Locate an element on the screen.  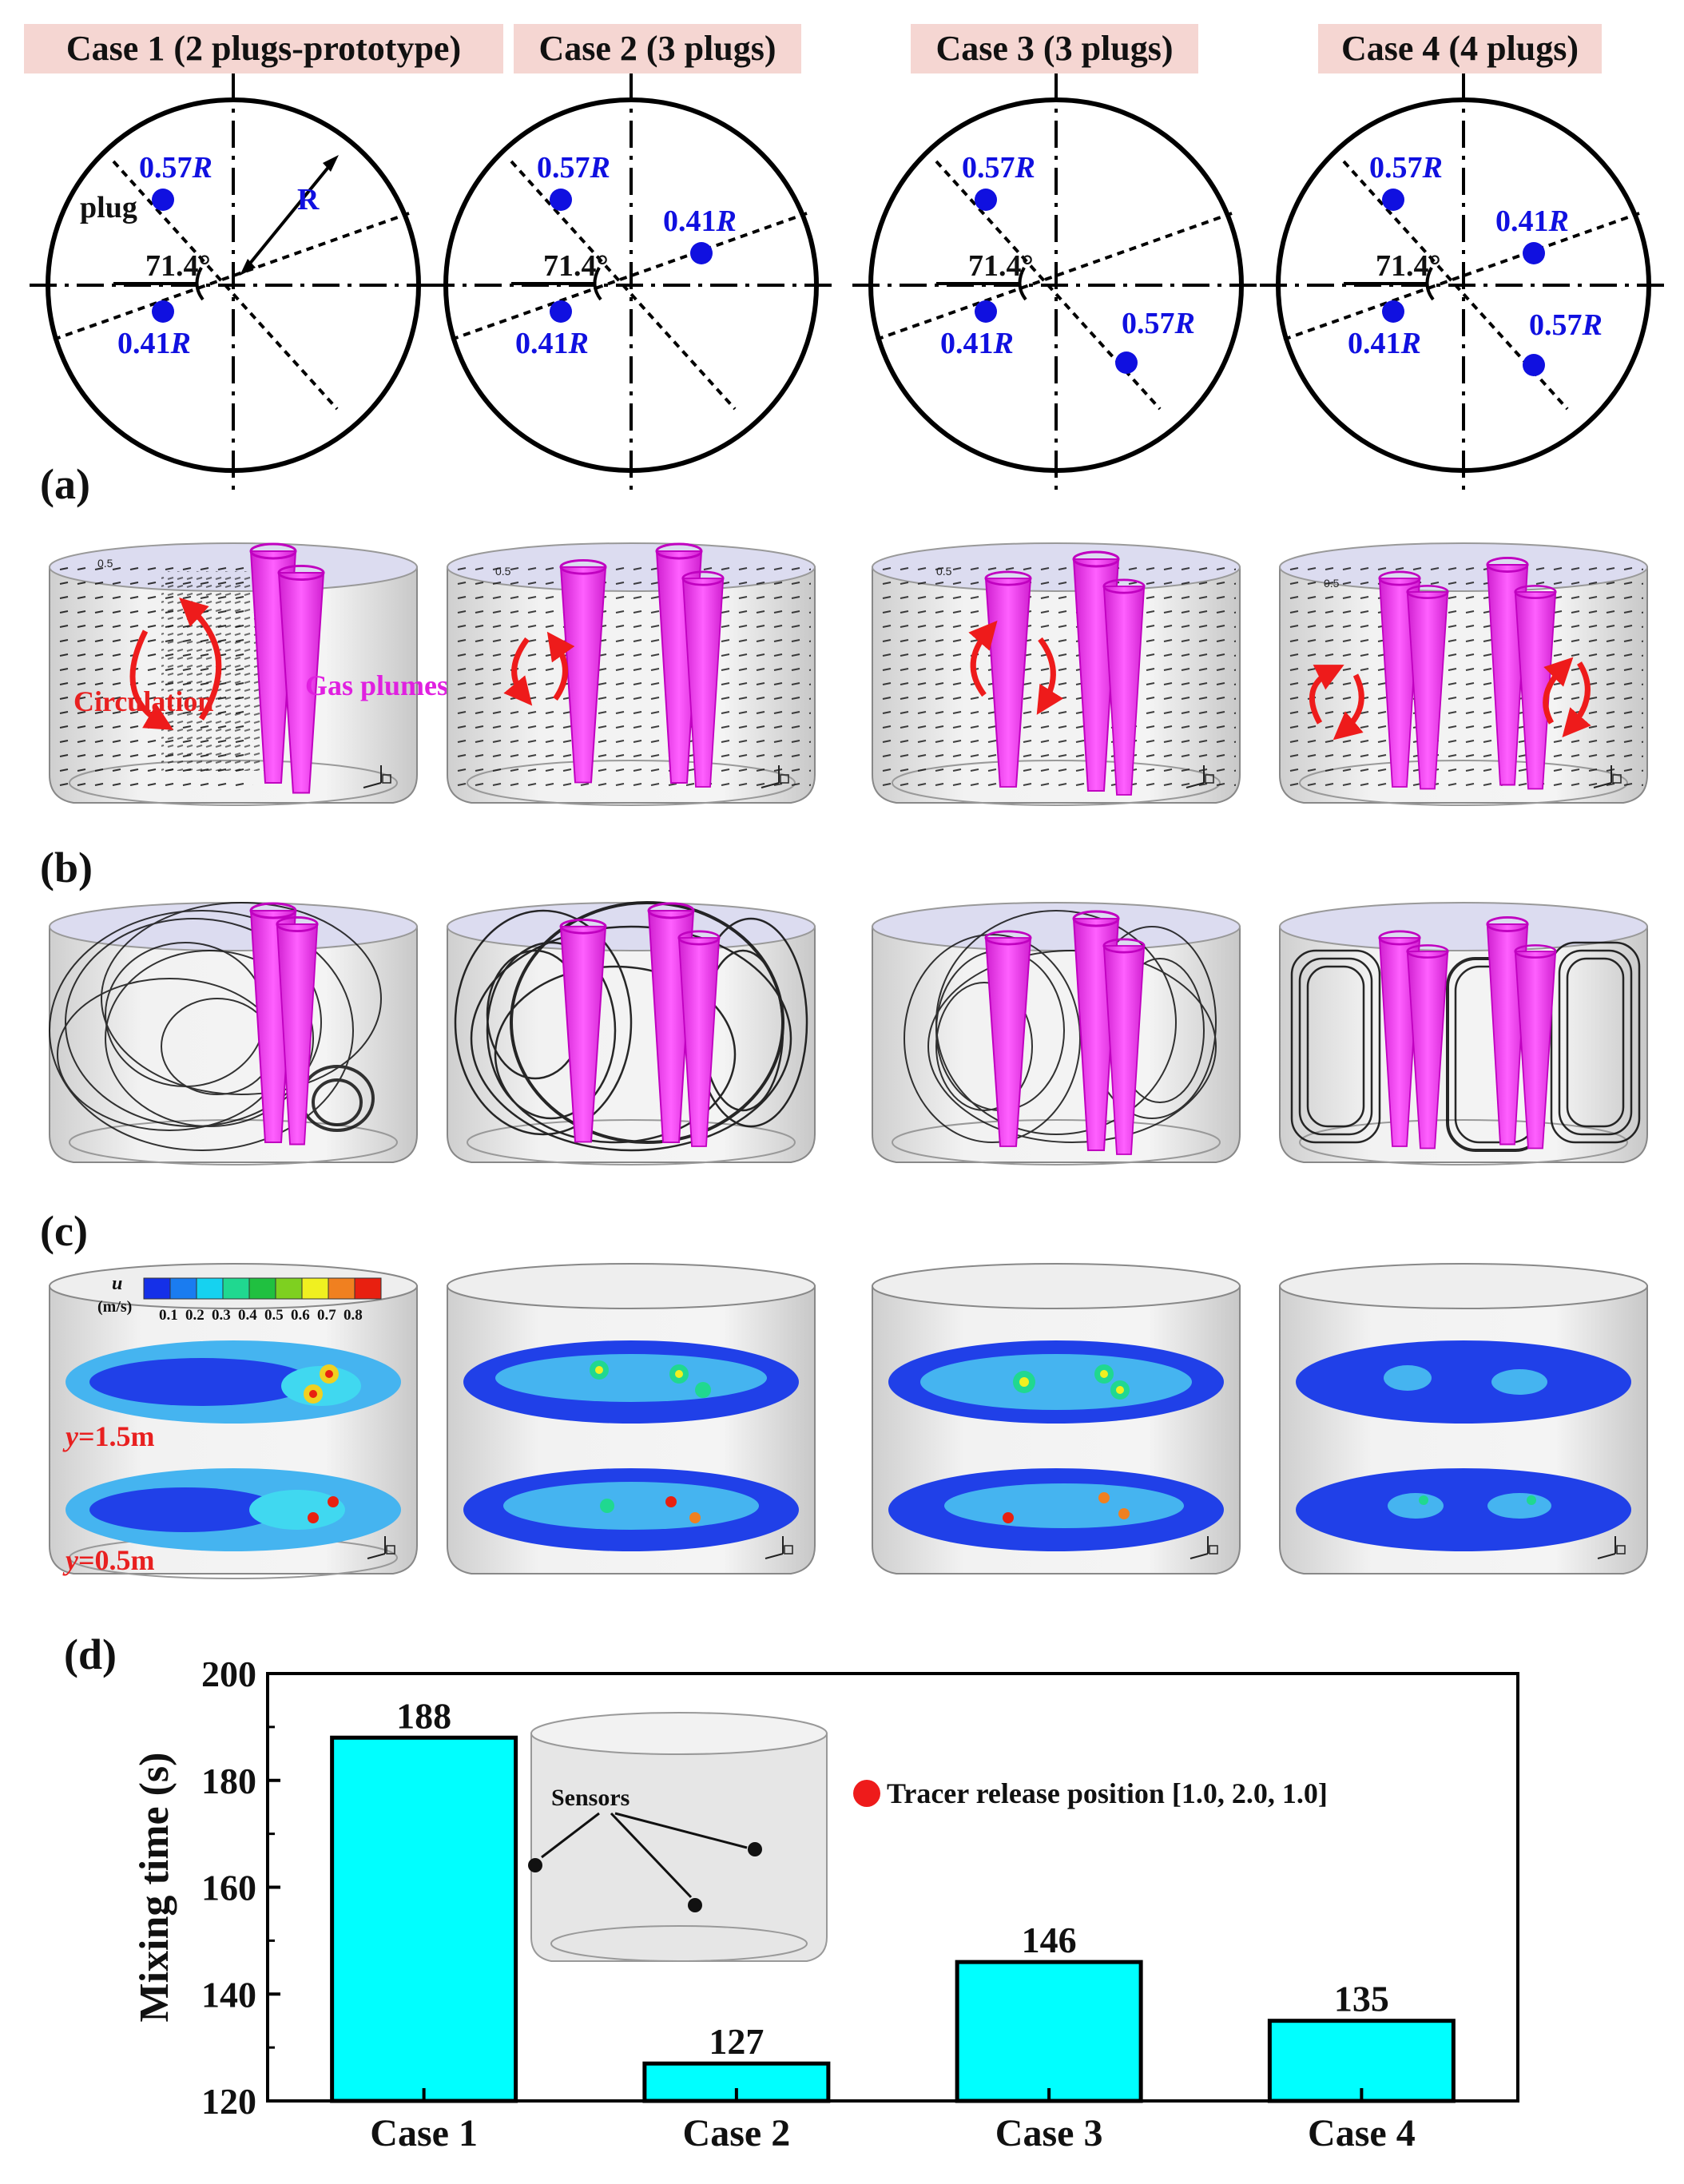
panel-a-case-4: 0.5 is located at coordinates (1463, 674).